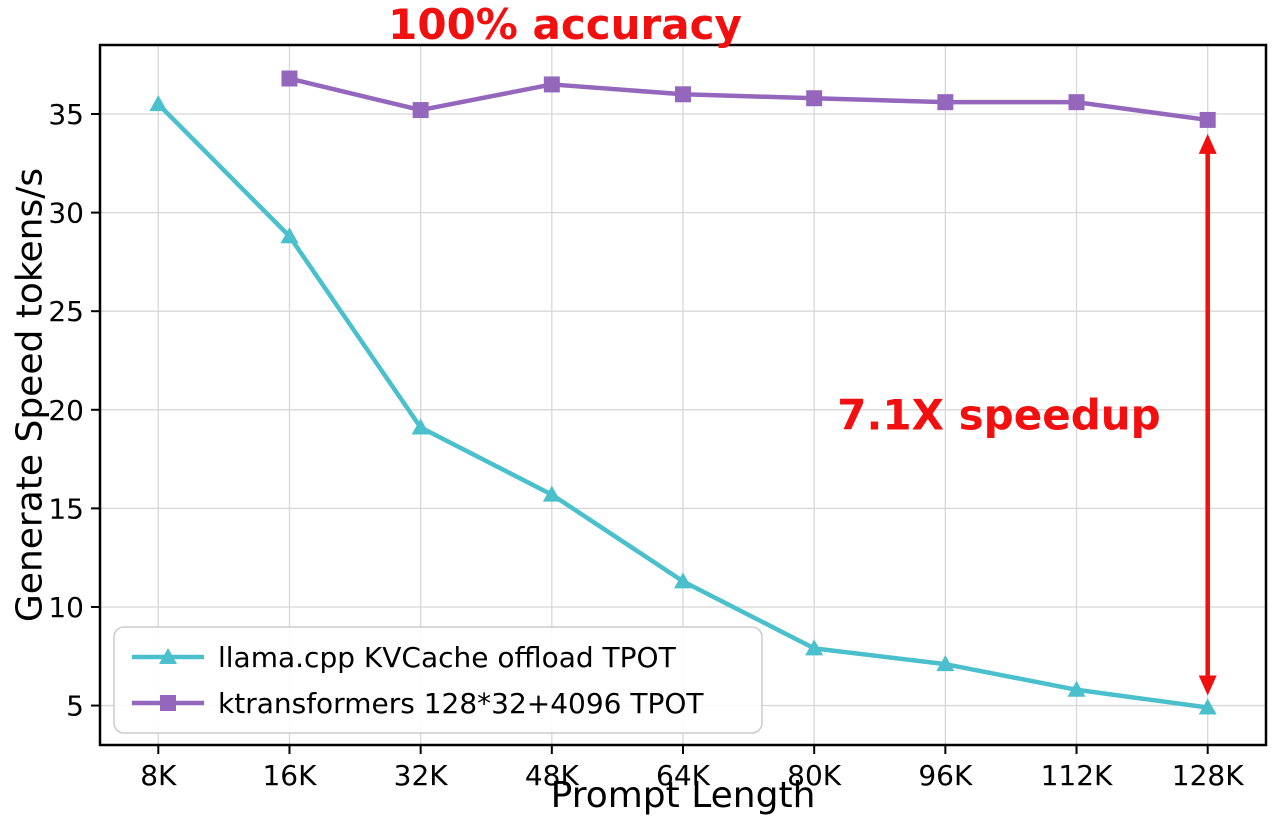  What do you see at coordinates (66, 311) in the screenshot?
I see `y-tick-label: 25` at bounding box center [66, 311].